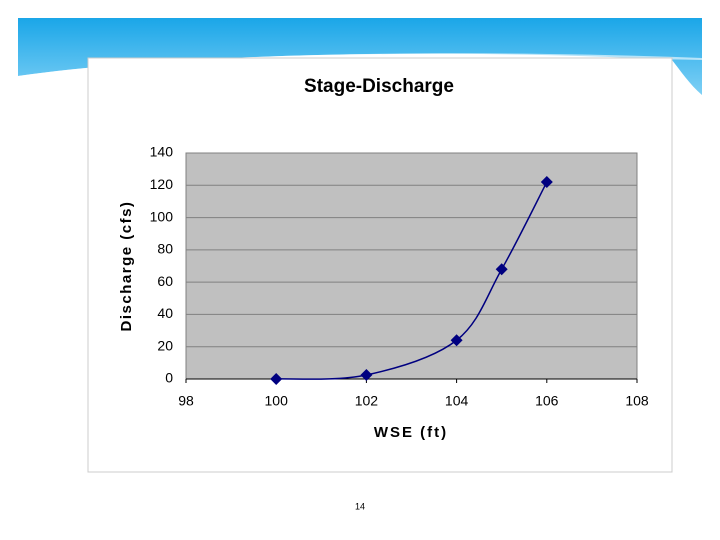 This screenshot has width=720, height=540. I want to click on y-tick-label: 140, so click(162, 152).